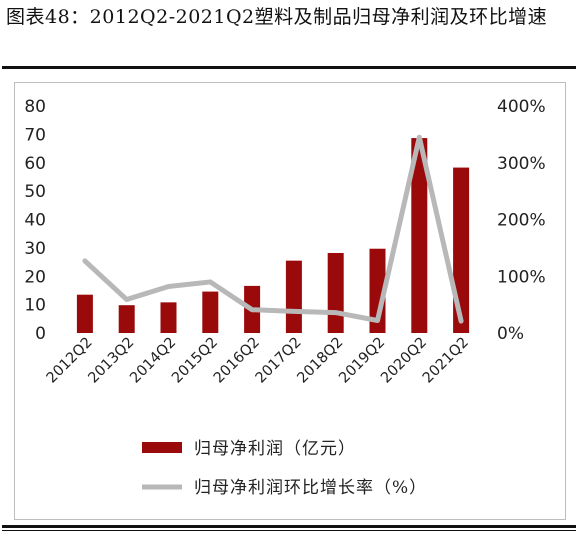  Describe the element at coordinates (510, 334) in the screenshot. I see `right-tick-label: 0%` at that location.